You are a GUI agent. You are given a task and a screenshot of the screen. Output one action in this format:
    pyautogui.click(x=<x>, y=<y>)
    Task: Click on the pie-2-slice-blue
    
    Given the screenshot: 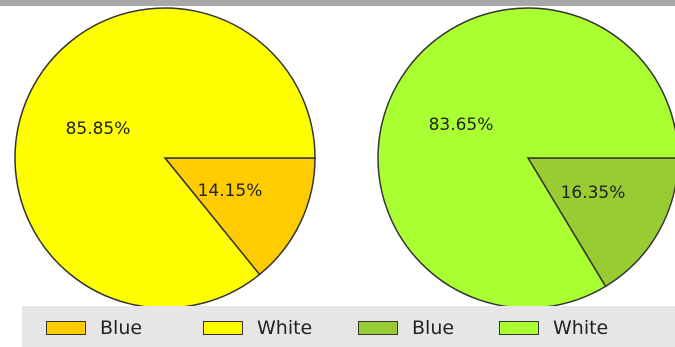 What is the action you would take?
    pyautogui.click(x=600, y=222)
    